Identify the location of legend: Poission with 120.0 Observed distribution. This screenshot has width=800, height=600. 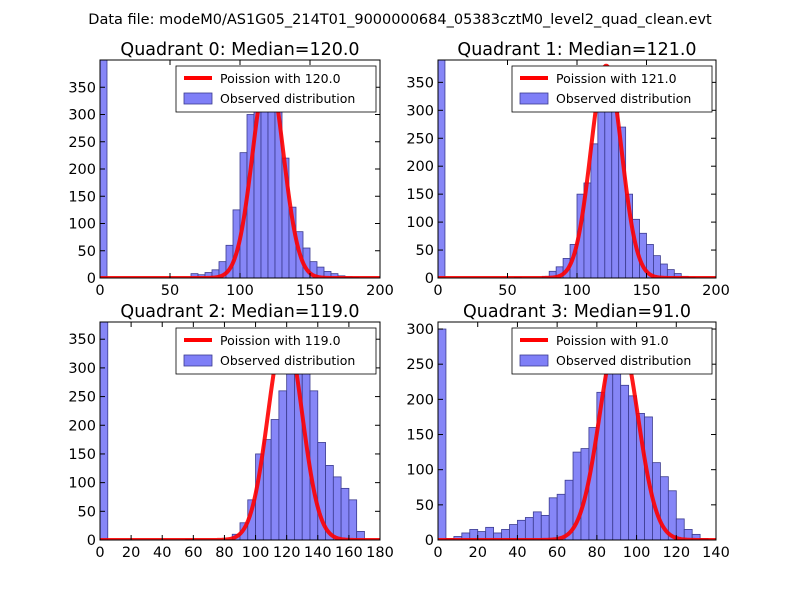
(276, 89).